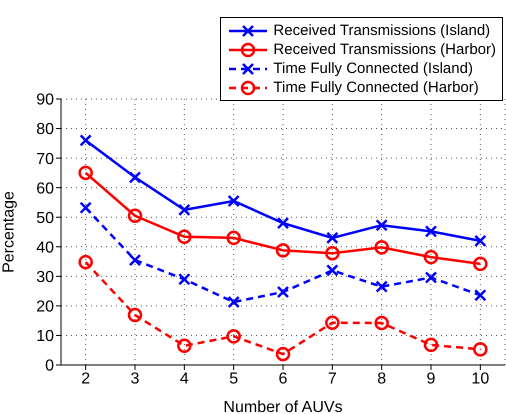  Describe the element at coordinates (45, 218) in the screenshot. I see `y-tick-label: 50` at that location.